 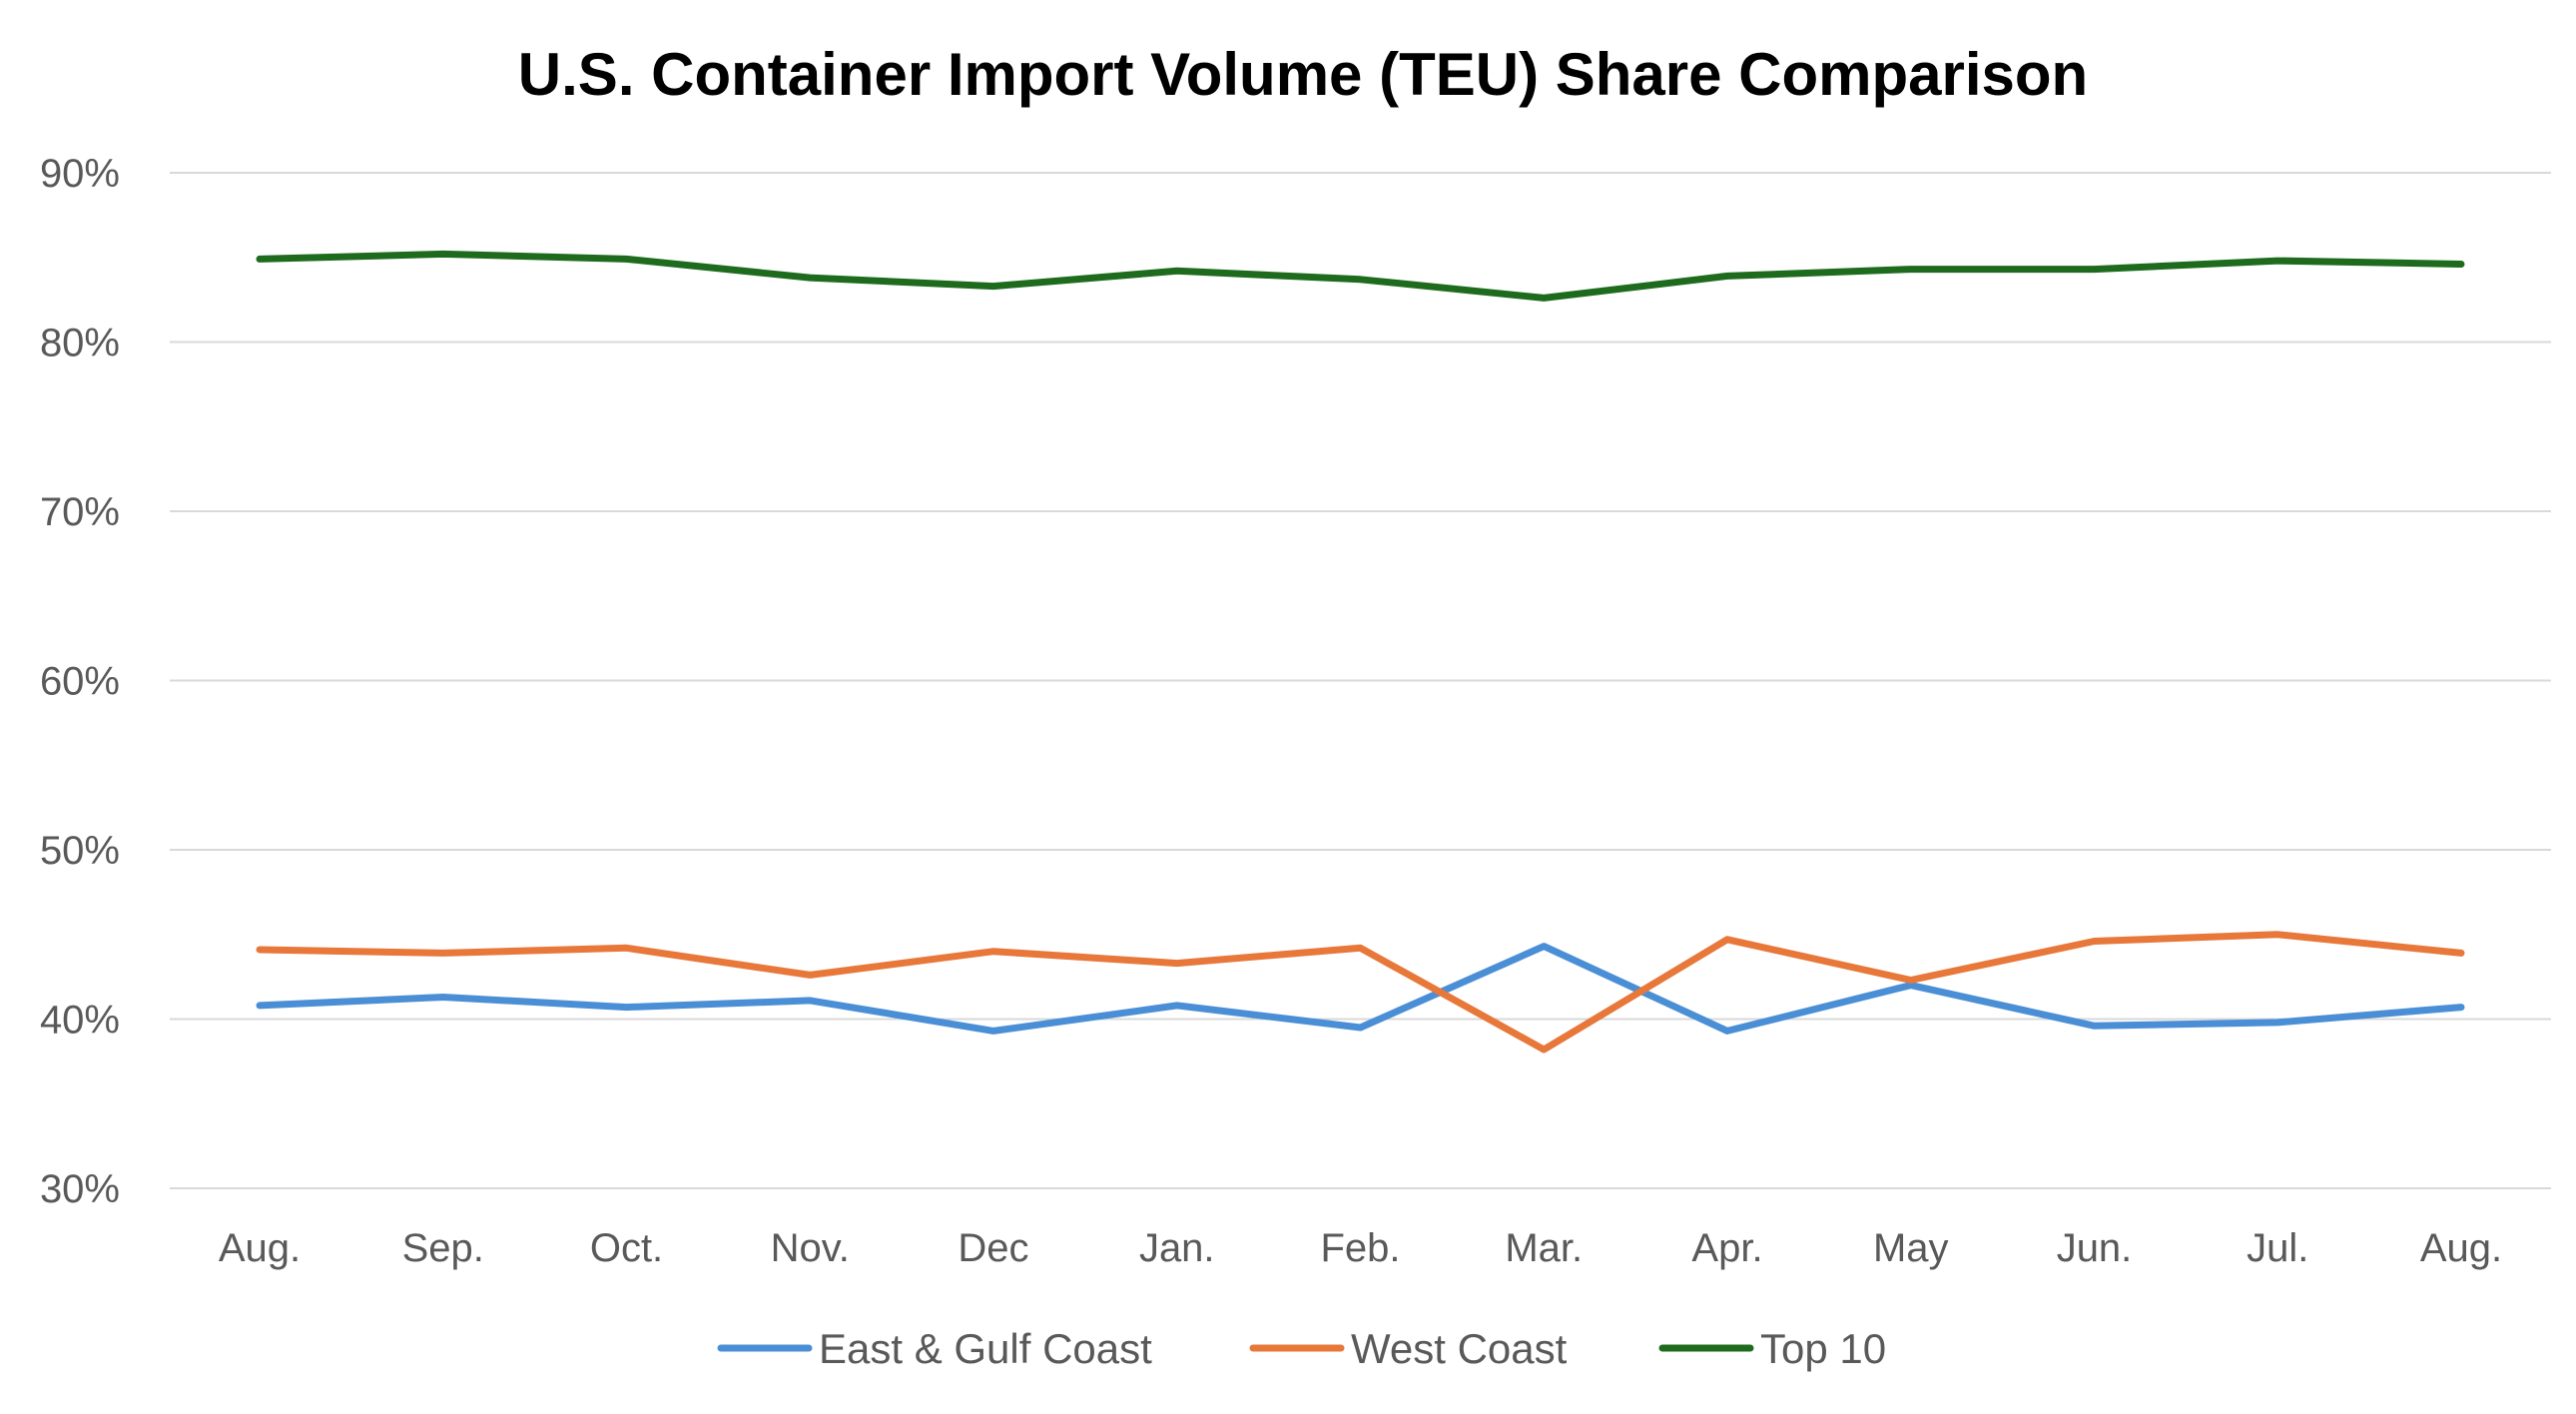 I want to click on y-tick-label: 80%, so click(x=80, y=343).